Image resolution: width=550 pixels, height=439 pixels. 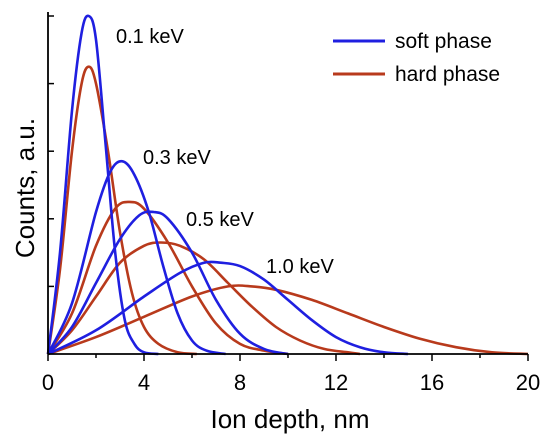 I want to click on annotation-0-3-kev: 0.3 keV, so click(x=177, y=158).